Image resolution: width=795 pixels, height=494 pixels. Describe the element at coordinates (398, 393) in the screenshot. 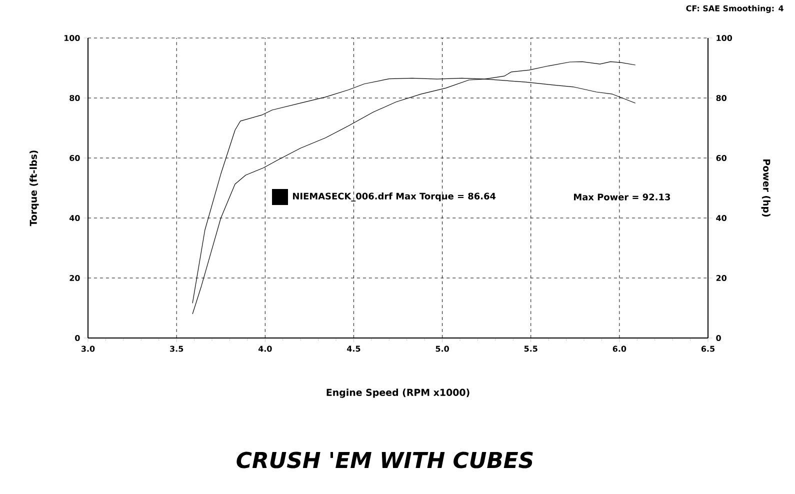

I see `x-axis-title: Engine Speed (RPM x1000)` at that location.